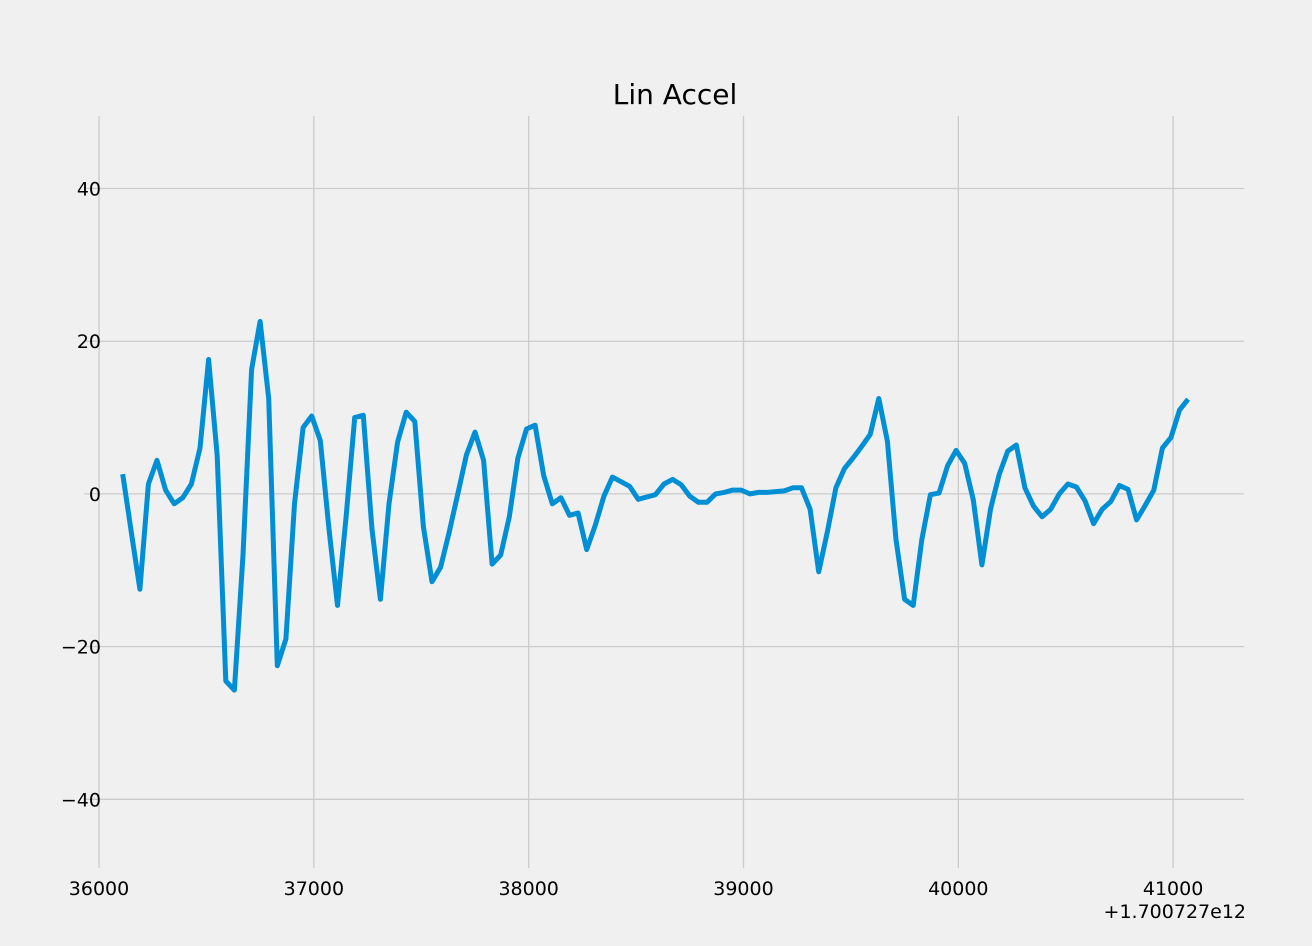  What do you see at coordinates (81, 648) in the screenshot?
I see `y-tick-label: −20` at bounding box center [81, 648].